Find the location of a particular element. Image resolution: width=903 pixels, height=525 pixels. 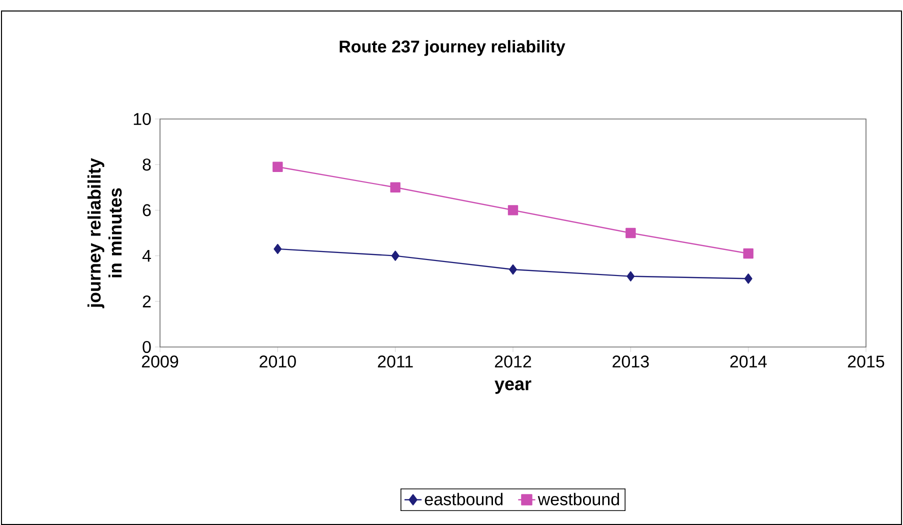

y-axis-title: journey reliability in minutes is located at coordinates (104, 233).